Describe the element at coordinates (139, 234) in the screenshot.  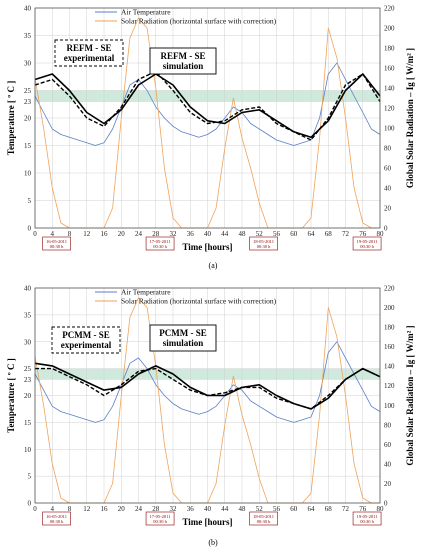
I see `x-tick-label: 24` at that location.